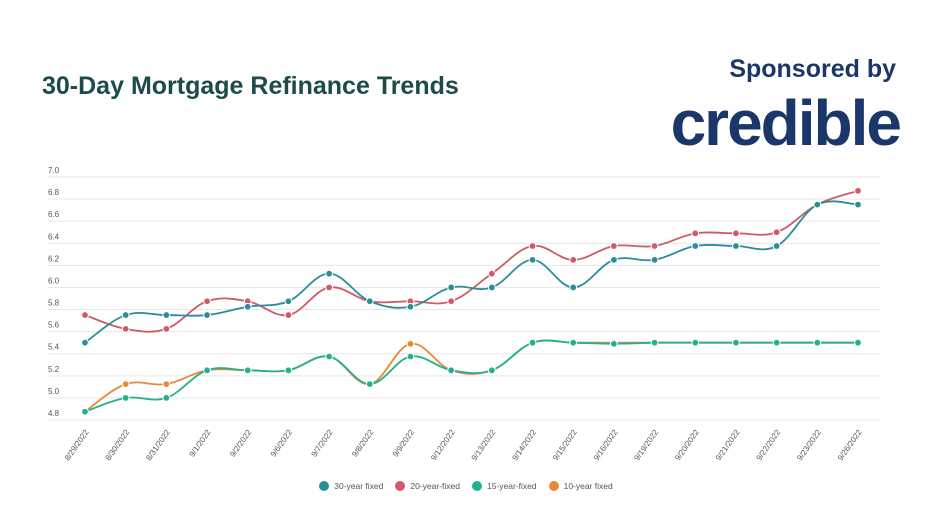 This screenshot has width=932, height=524. I want to click on y-tick-label: 6.6, so click(54, 214).